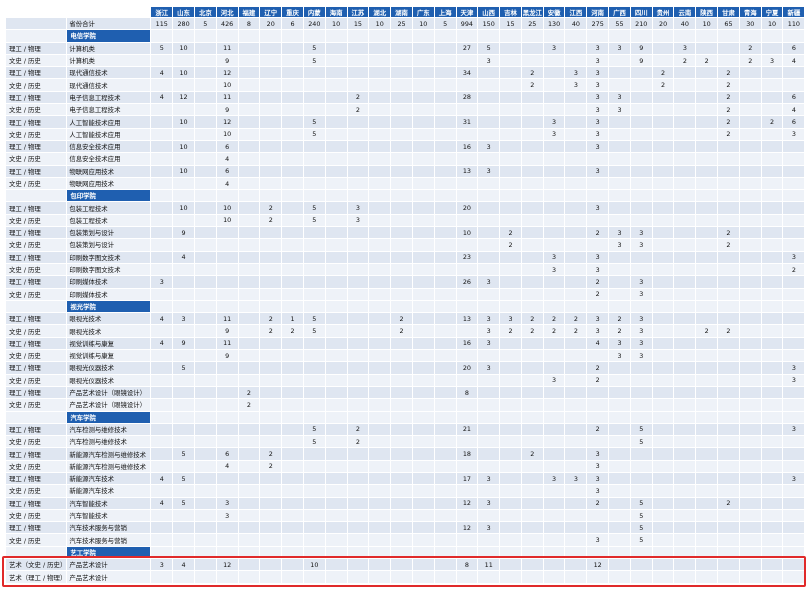 The width and height of the screenshot is (812, 603). What do you see at coordinates (36, 183) in the screenshot?
I see `subject-cell: 文史 / 历史` at bounding box center [36, 183].